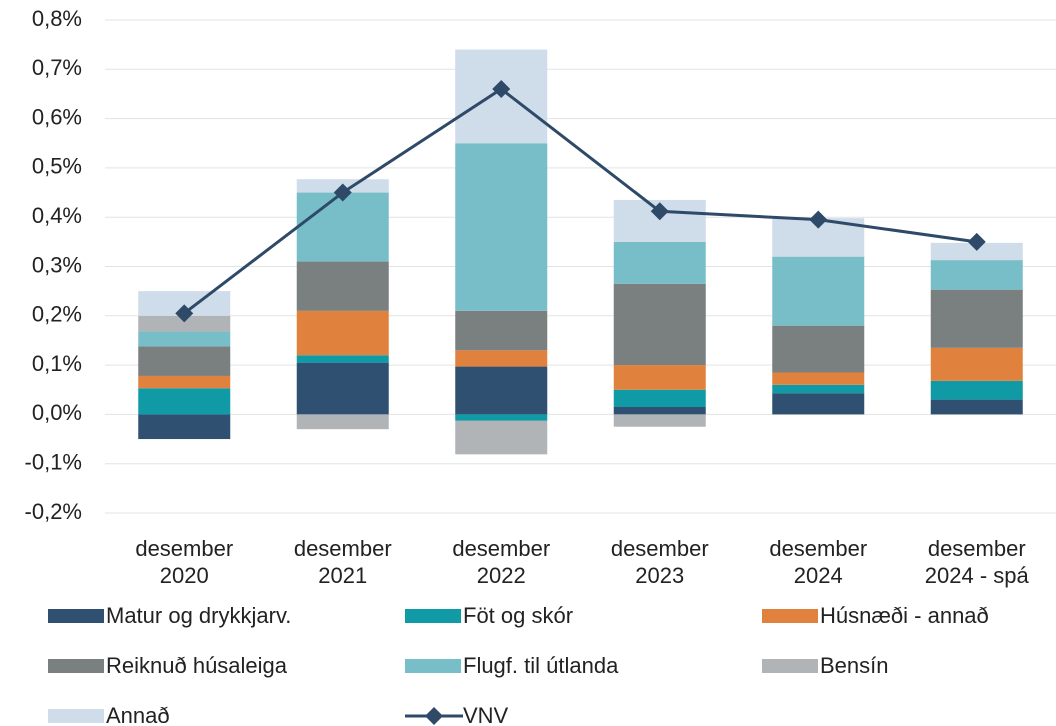  I want to click on y-tick-label: -0,2%, so click(53, 511).